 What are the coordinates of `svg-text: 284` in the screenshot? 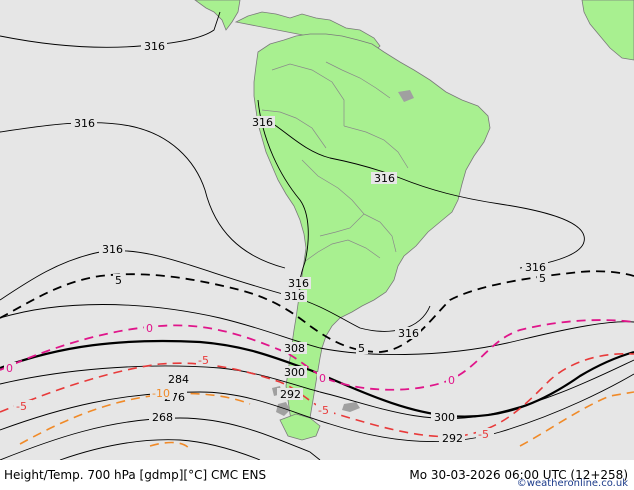 It's located at (178, 379).